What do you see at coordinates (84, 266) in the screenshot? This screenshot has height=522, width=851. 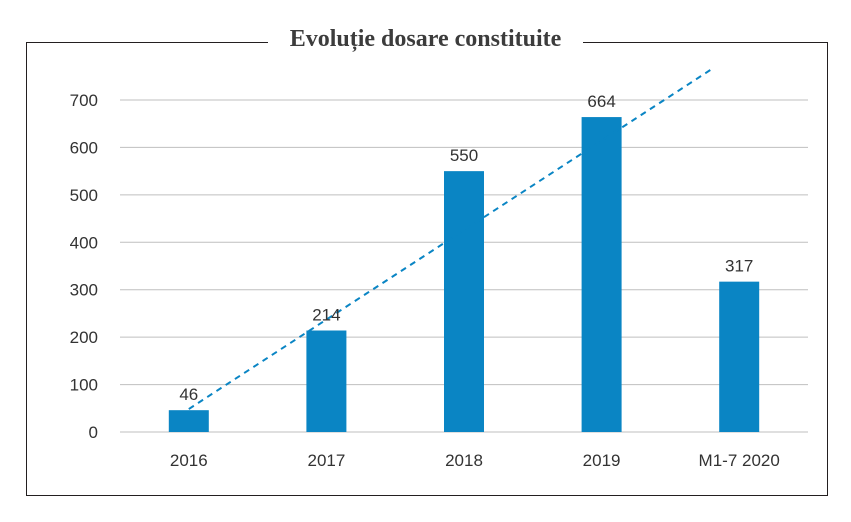 I see `y-tick-labels: 0 100 200 300 400 500 600 700` at bounding box center [84, 266].